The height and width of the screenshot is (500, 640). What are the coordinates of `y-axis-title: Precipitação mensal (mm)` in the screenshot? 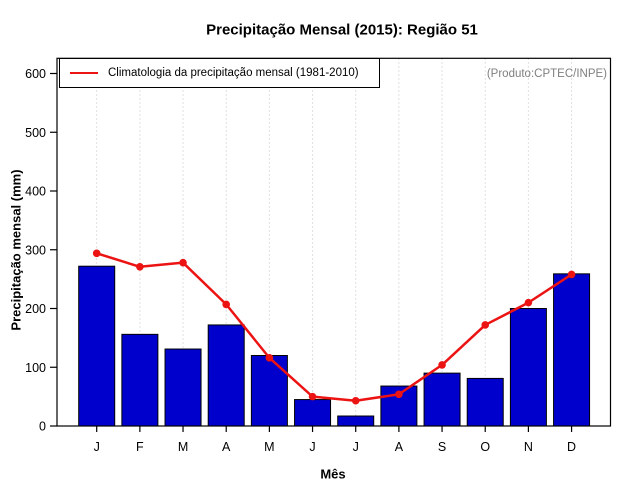 It's located at (16, 250).